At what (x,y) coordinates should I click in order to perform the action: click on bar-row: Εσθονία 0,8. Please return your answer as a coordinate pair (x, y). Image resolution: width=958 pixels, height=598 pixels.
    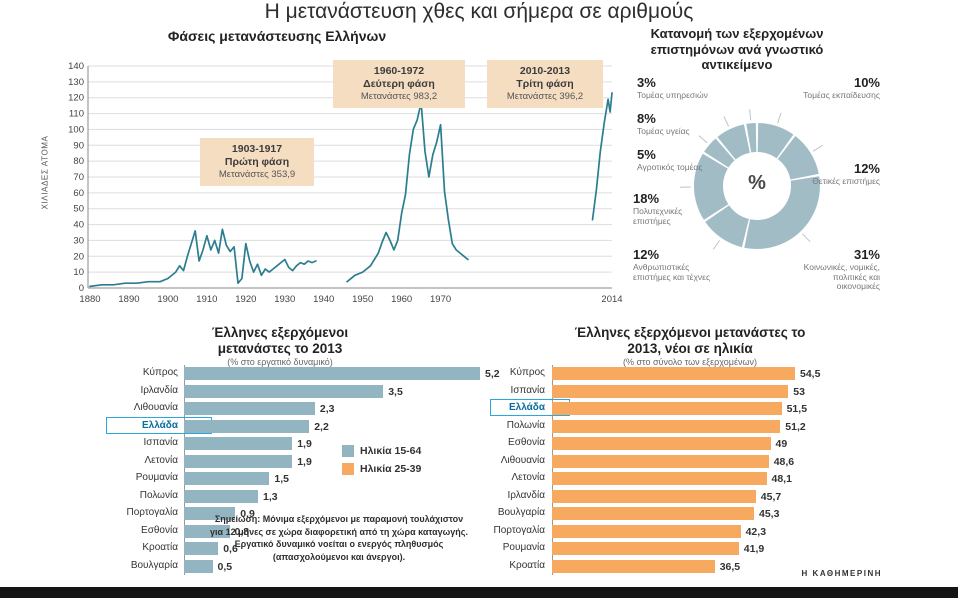
    Looking at the image, I should click on (280, 532).